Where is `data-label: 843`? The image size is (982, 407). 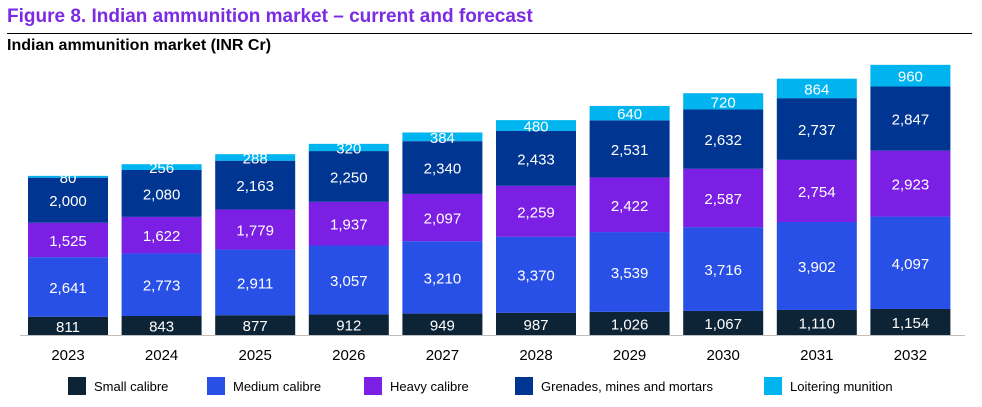 data-label: 843 is located at coordinates (161, 326).